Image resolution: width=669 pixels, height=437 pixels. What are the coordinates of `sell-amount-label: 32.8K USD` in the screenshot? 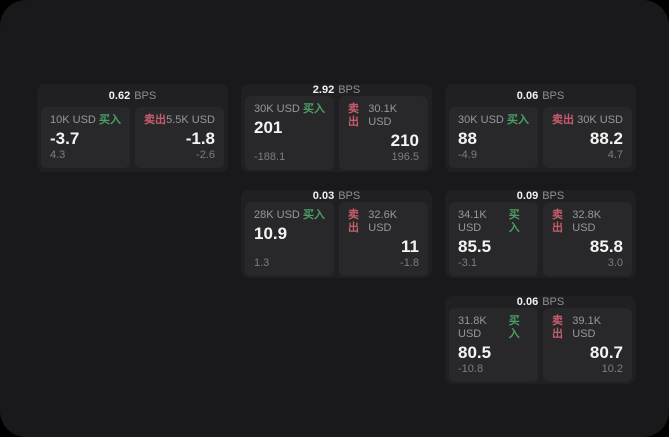 It's located at (587, 221).